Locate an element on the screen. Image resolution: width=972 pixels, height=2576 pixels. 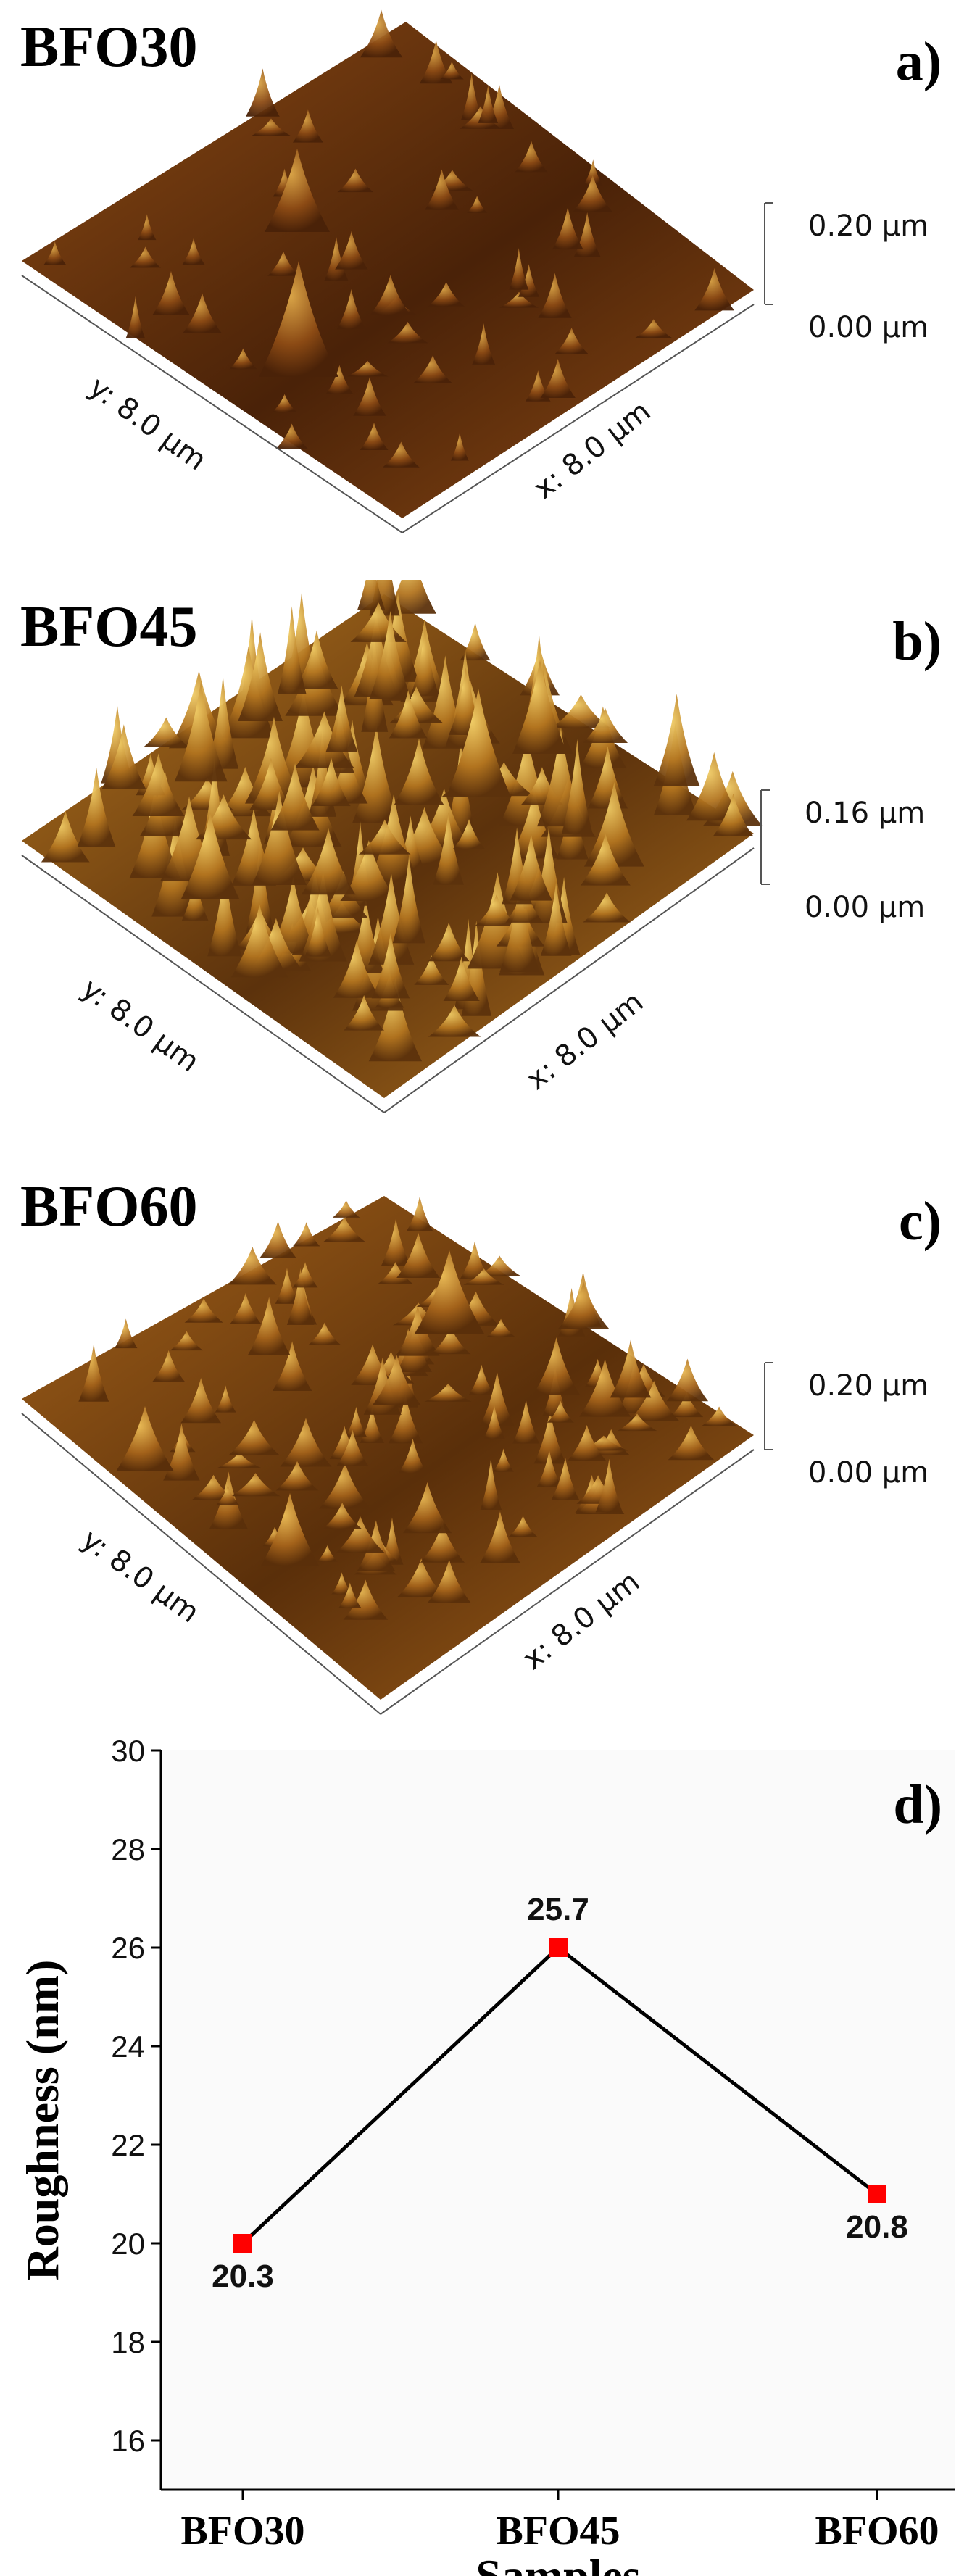
sample-label: BFO45 is located at coordinates (109, 627).